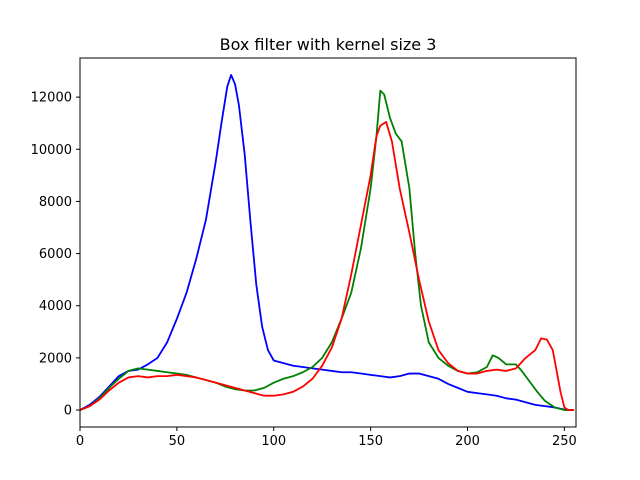 This screenshot has height=480, width=640. Describe the element at coordinates (326, 438) in the screenshot. I see `x-axis: 0 50 100 150 200 250` at that location.